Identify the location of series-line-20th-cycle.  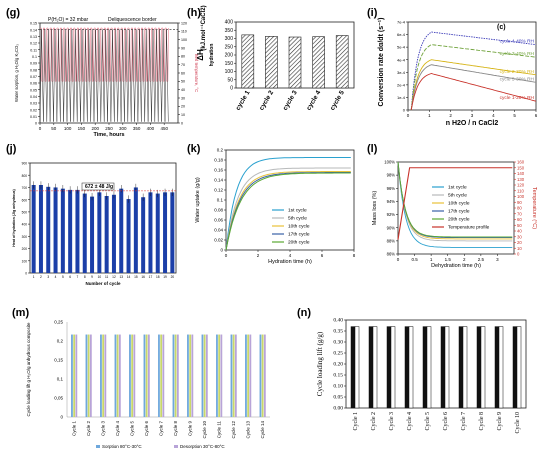
(288, 211).